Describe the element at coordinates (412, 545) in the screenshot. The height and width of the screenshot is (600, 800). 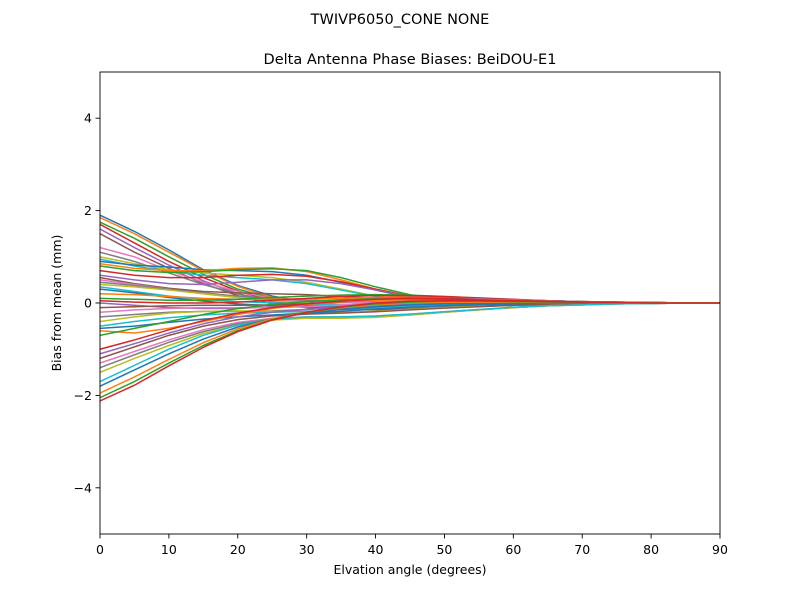
I see `x-axis: 0 10 20 30 40 50 60 70 80 90` at that location.